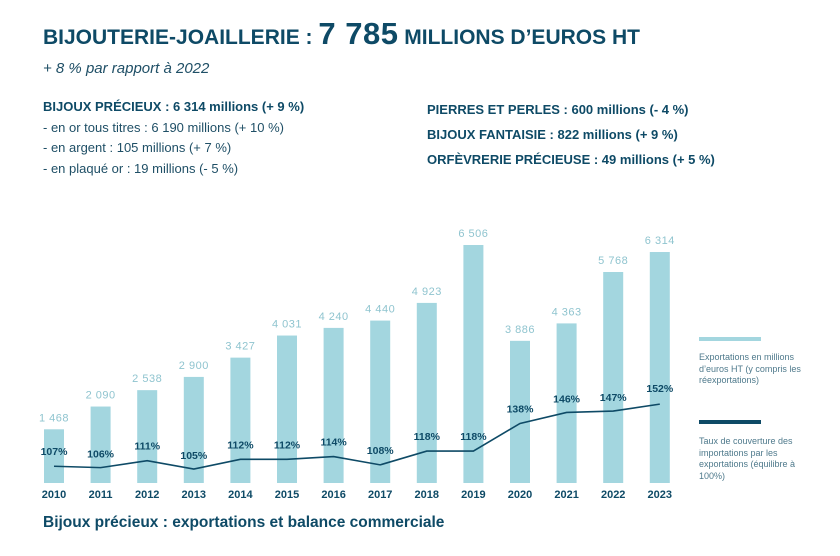 This screenshot has width=840, height=556. What do you see at coordinates (660, 241) in the screenshot?
I see `bar-value-label: 6 314` at bounding box center [660, 241].